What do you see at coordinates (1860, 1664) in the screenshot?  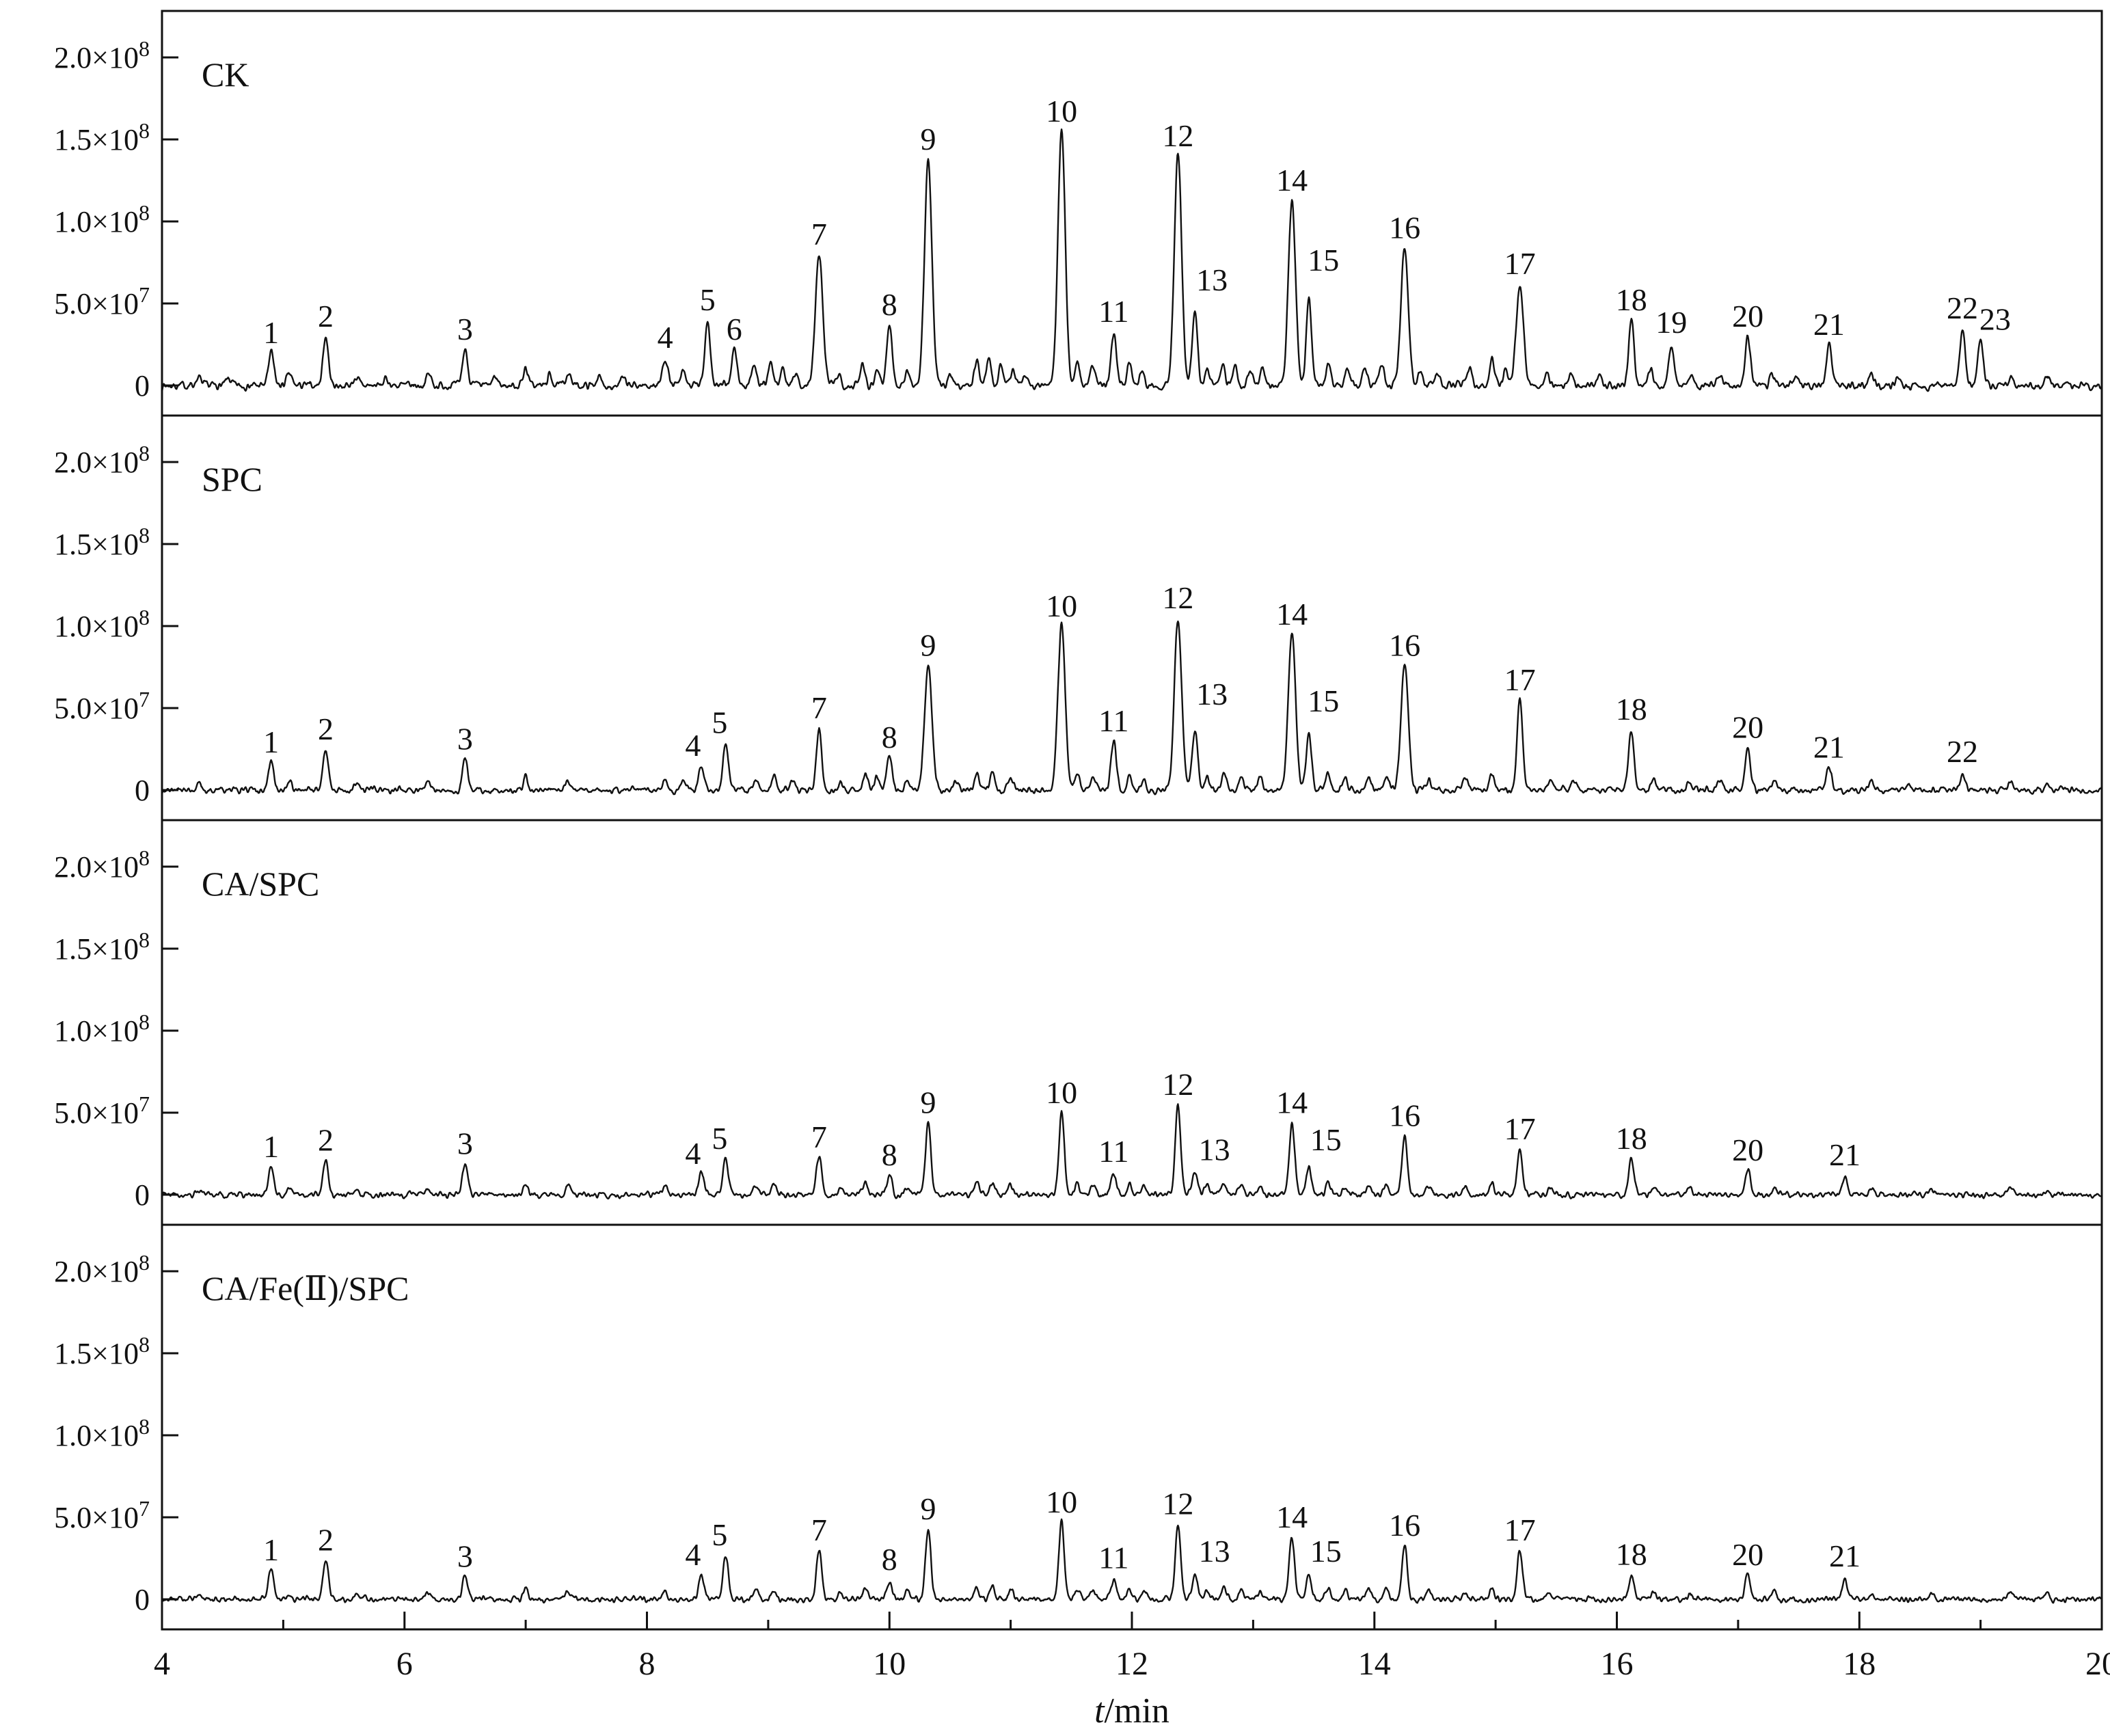 I see `x-tick-label: 18` at bounding box center [1860, 1664].